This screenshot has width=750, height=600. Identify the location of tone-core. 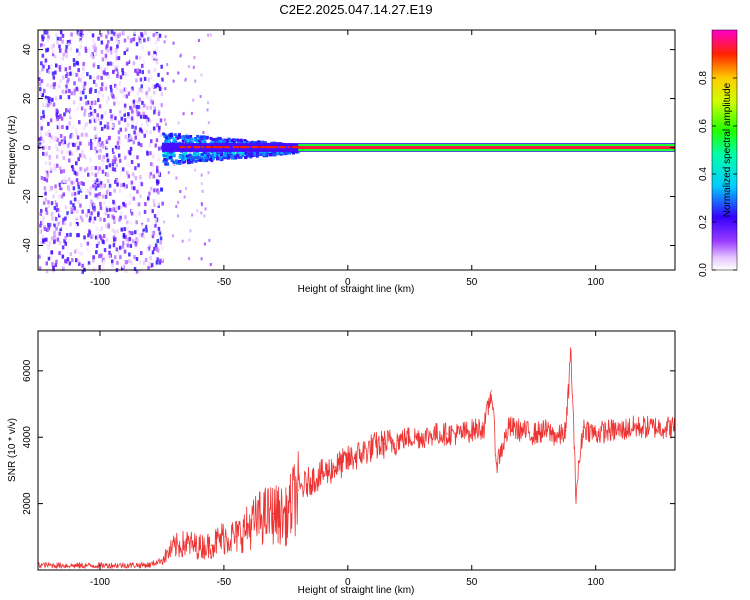
(486, 147).